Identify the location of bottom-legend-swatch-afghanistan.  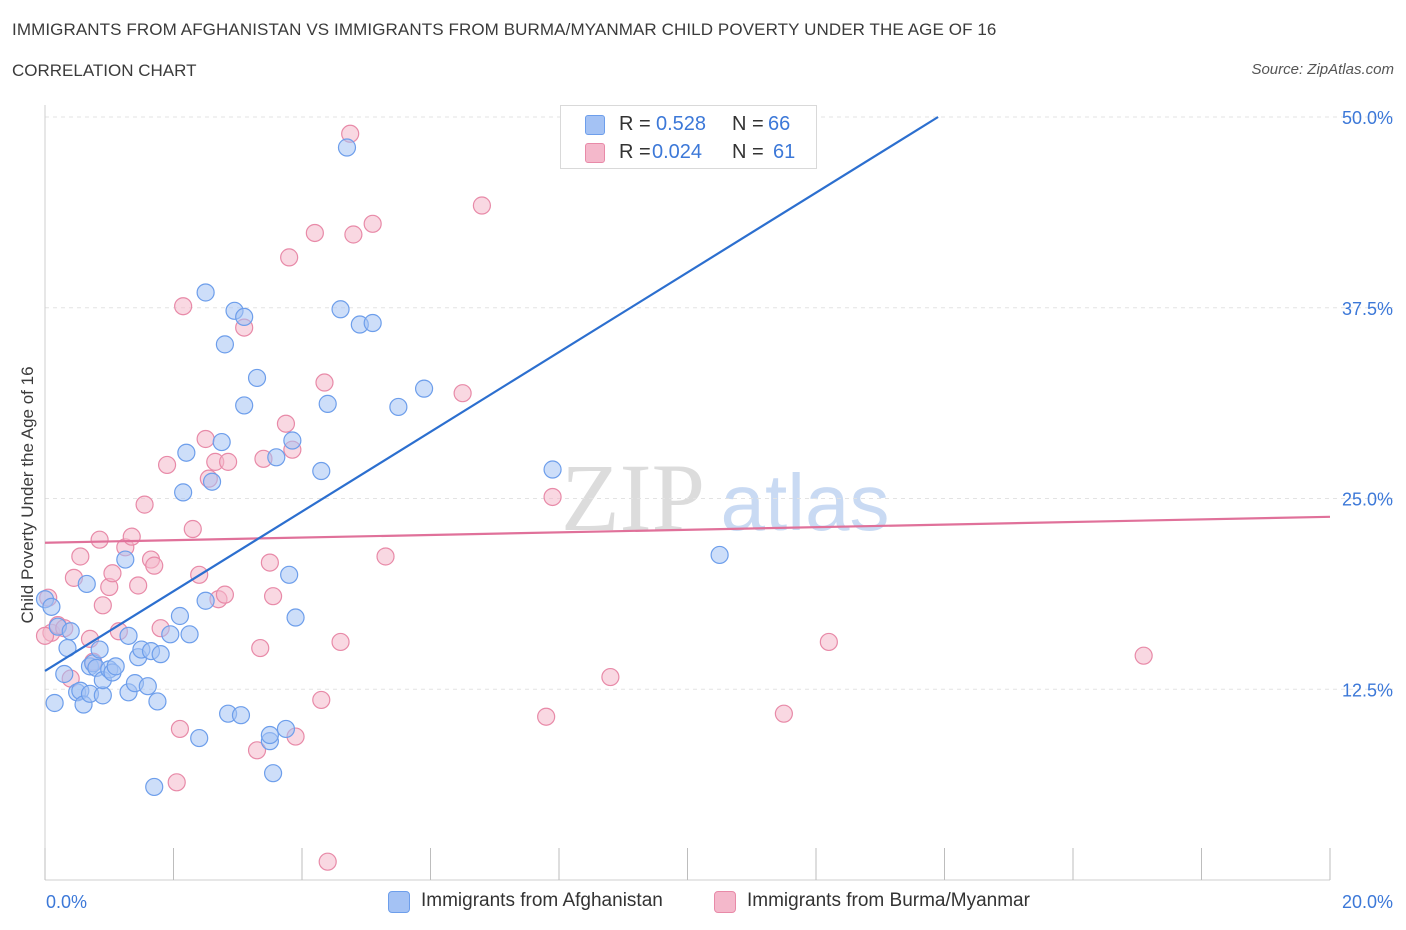
(399, 902).